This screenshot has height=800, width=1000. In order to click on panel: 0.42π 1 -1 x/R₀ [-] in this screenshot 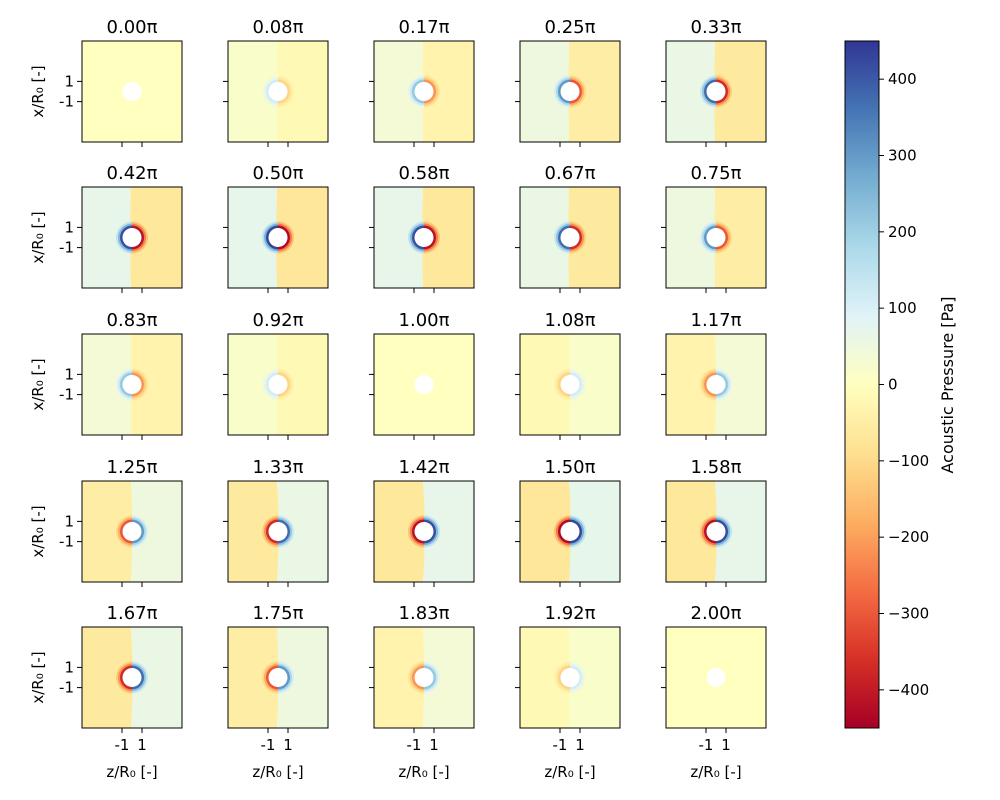, I will do `click(106, 228)`.